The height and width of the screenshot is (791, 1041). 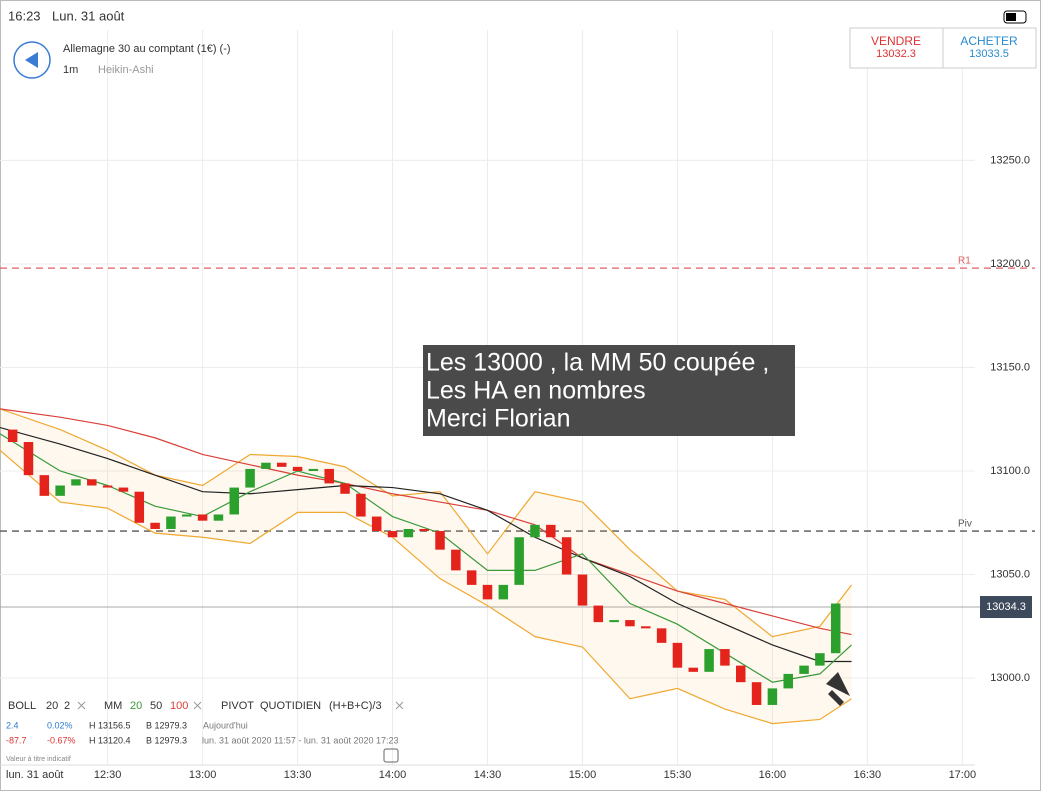 What do you see at coordinates (773, 775) in the screenshot?
I see `x-tick-label: 16:00` at bounding box center [773, 775].